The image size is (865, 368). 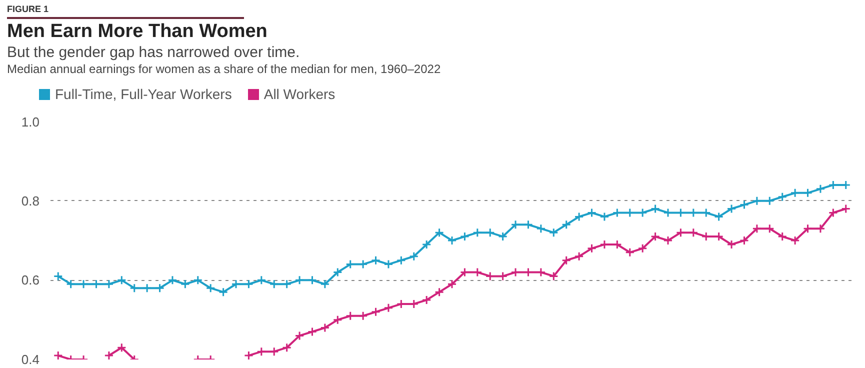 I want to click on y-tick-label: 1.0, so click(x=30, y=122).